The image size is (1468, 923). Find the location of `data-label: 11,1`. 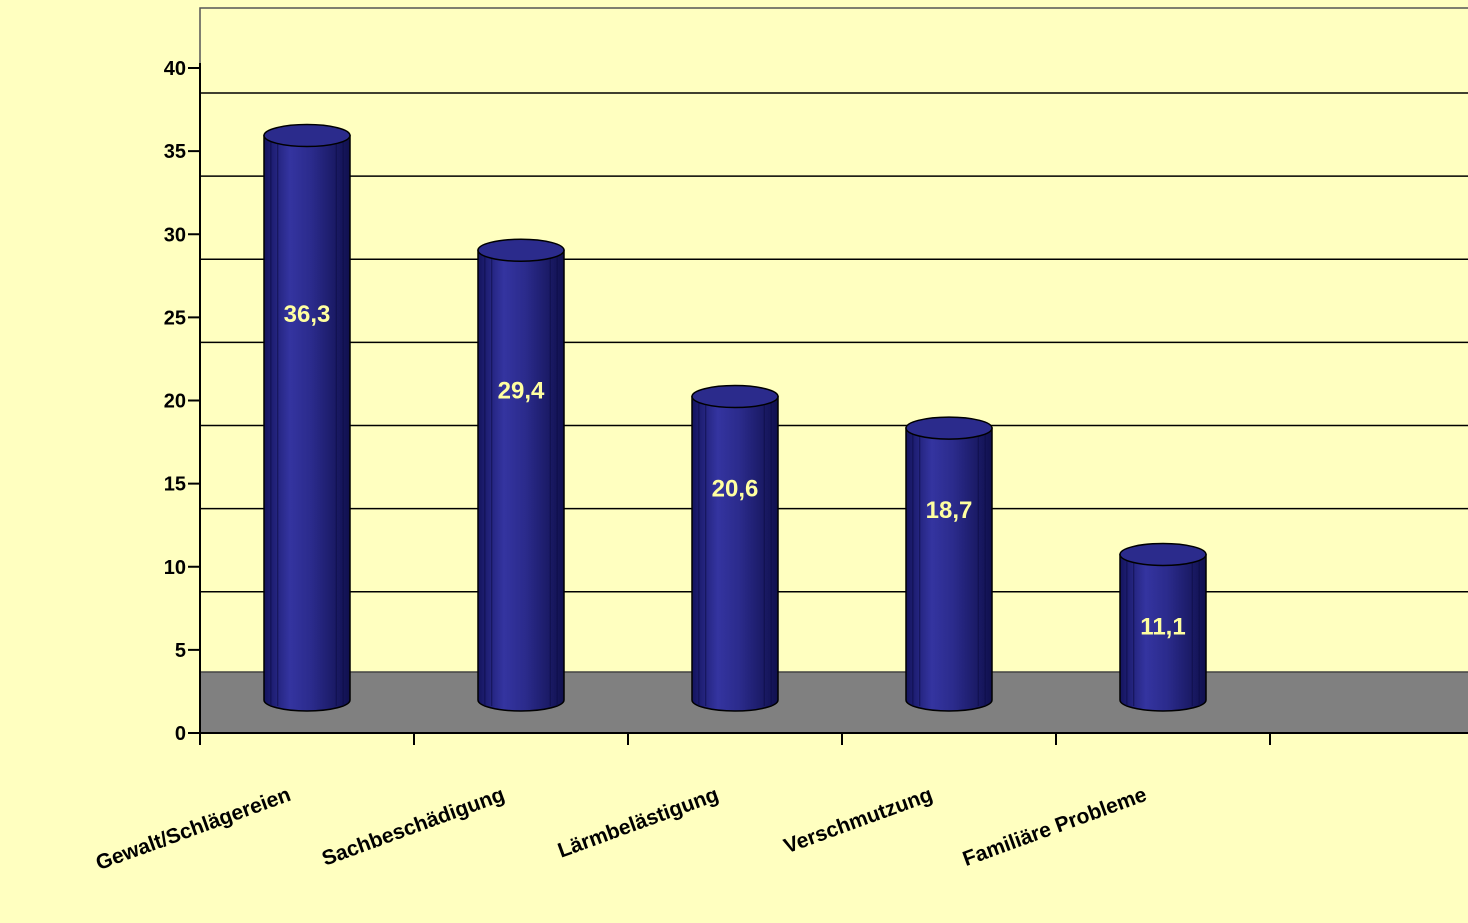

data-label: 11,1 is located at coordinates (1162, 626).